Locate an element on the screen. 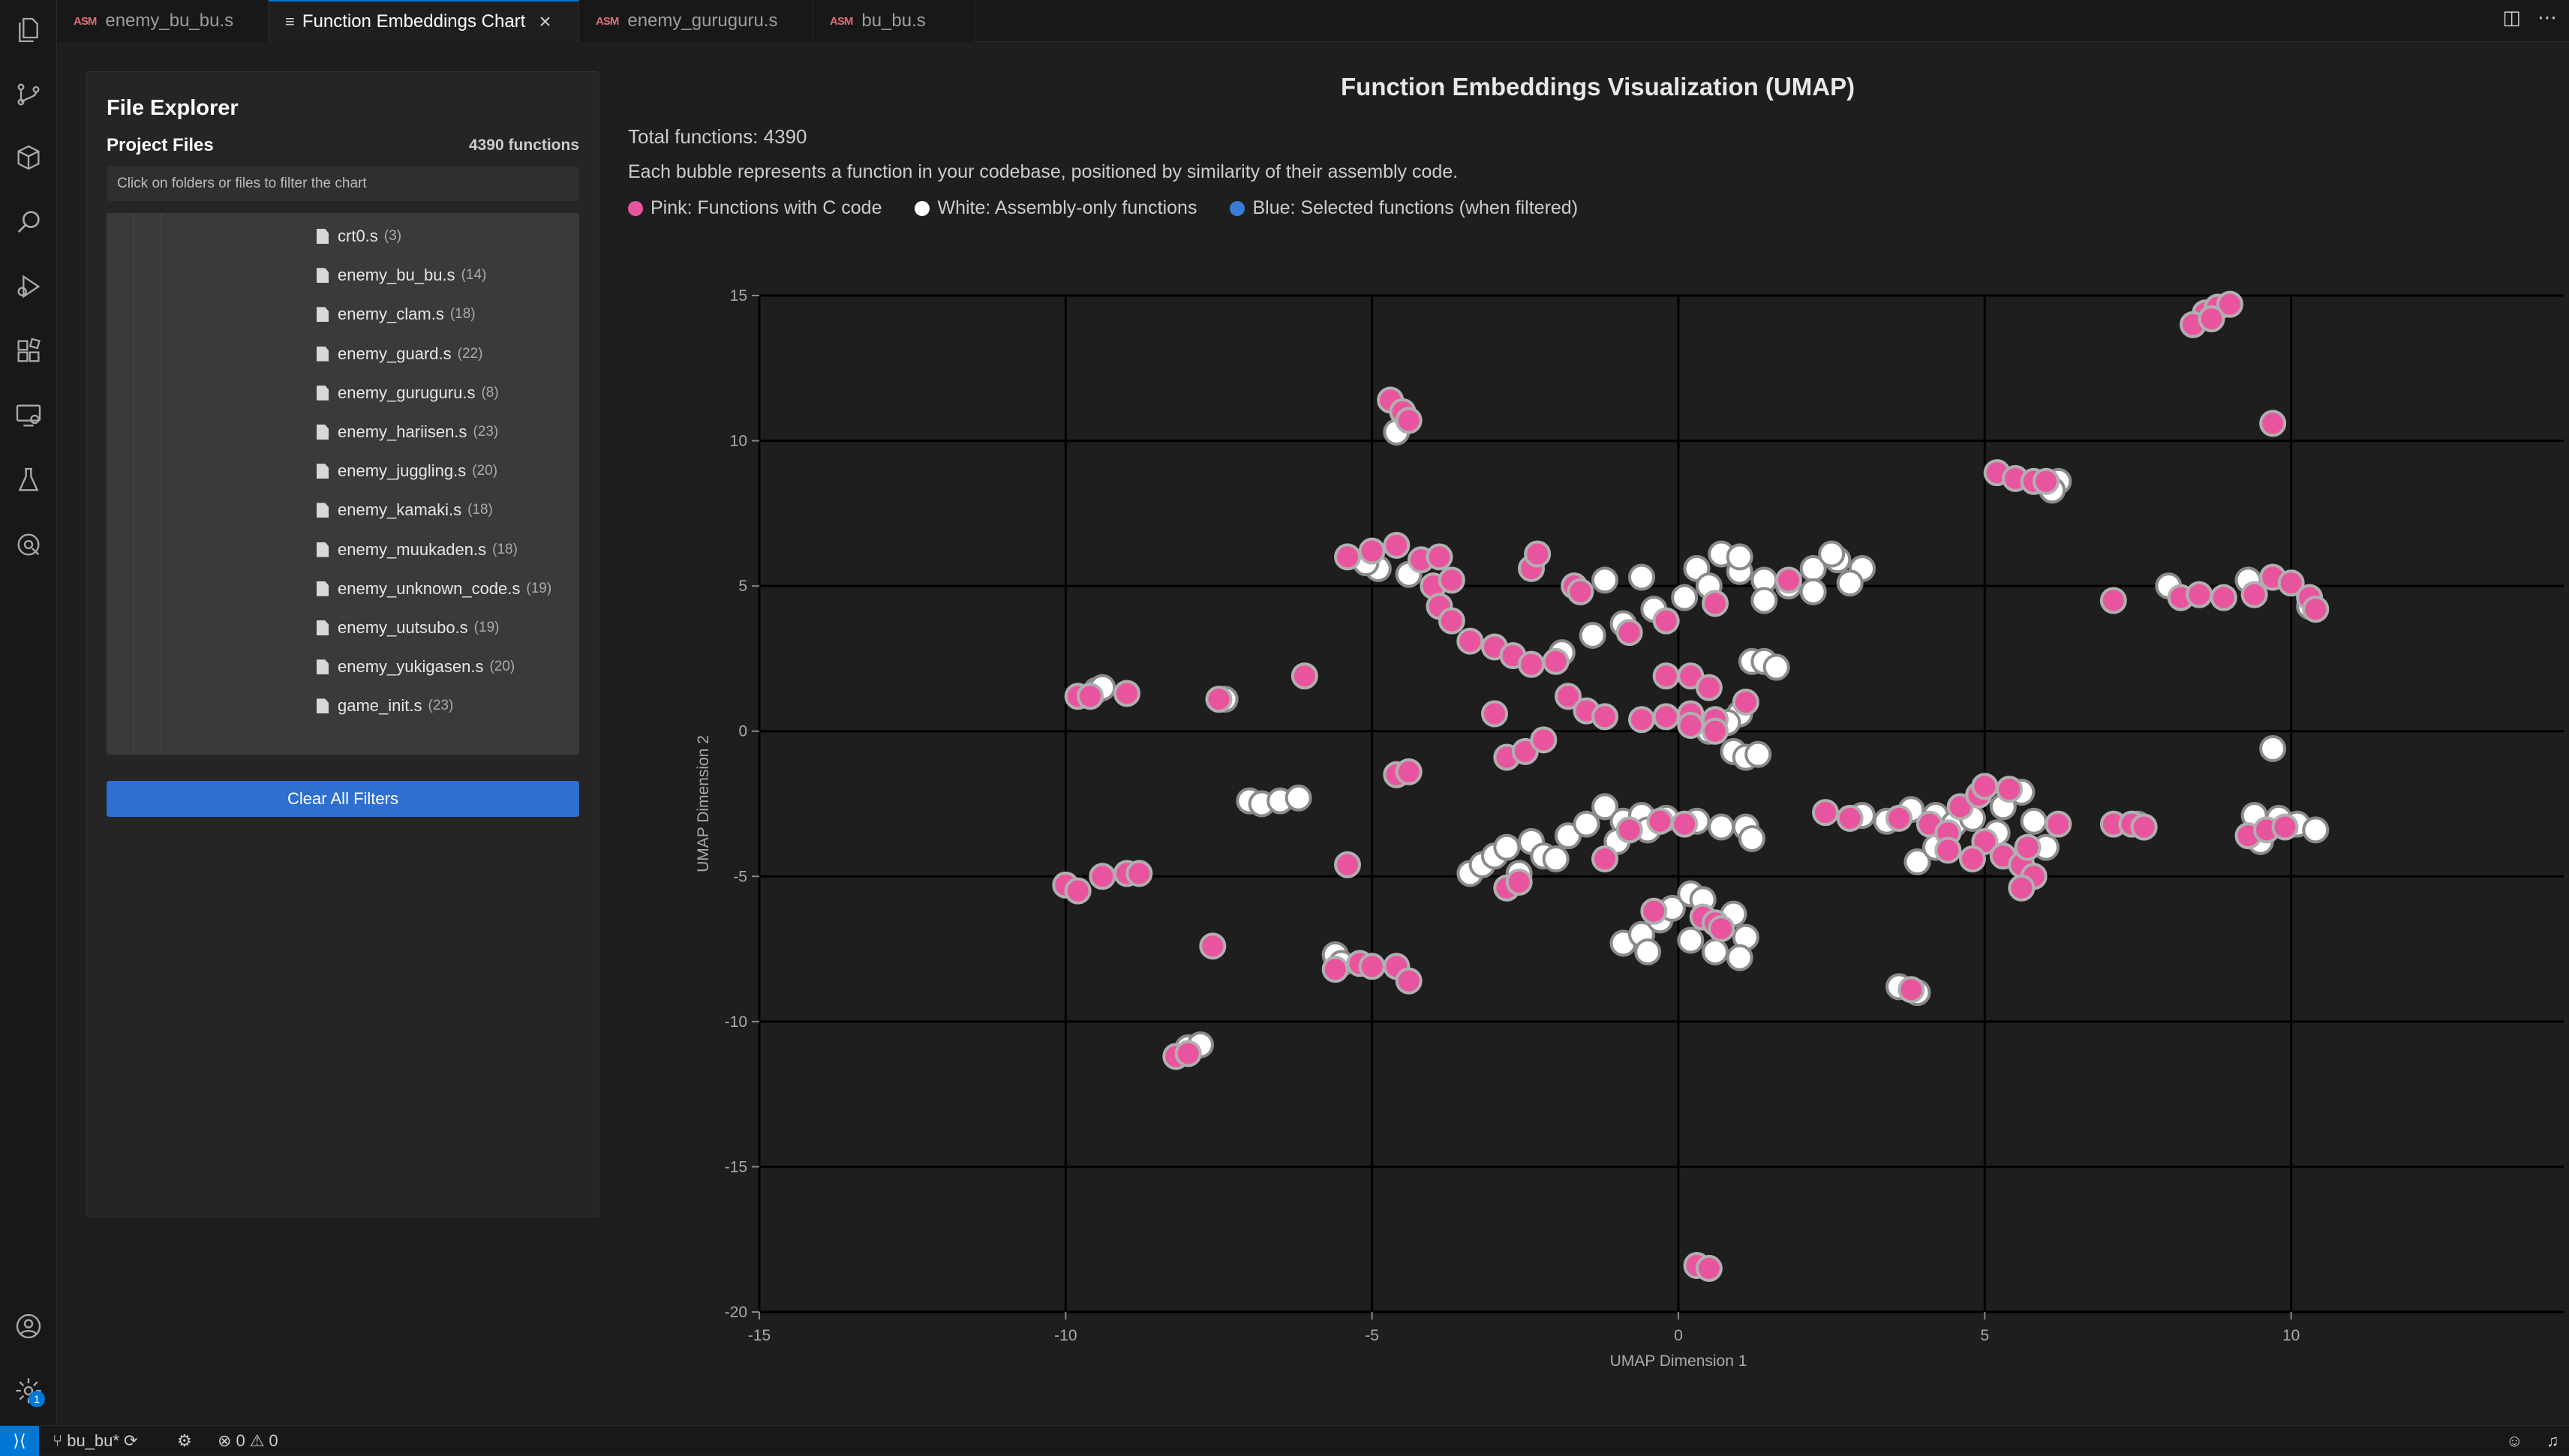 This screenshot has height=1456, width=2569. problems-status: ⊗ 0 ⚠ 0 is located at coordinates (248, 1441).